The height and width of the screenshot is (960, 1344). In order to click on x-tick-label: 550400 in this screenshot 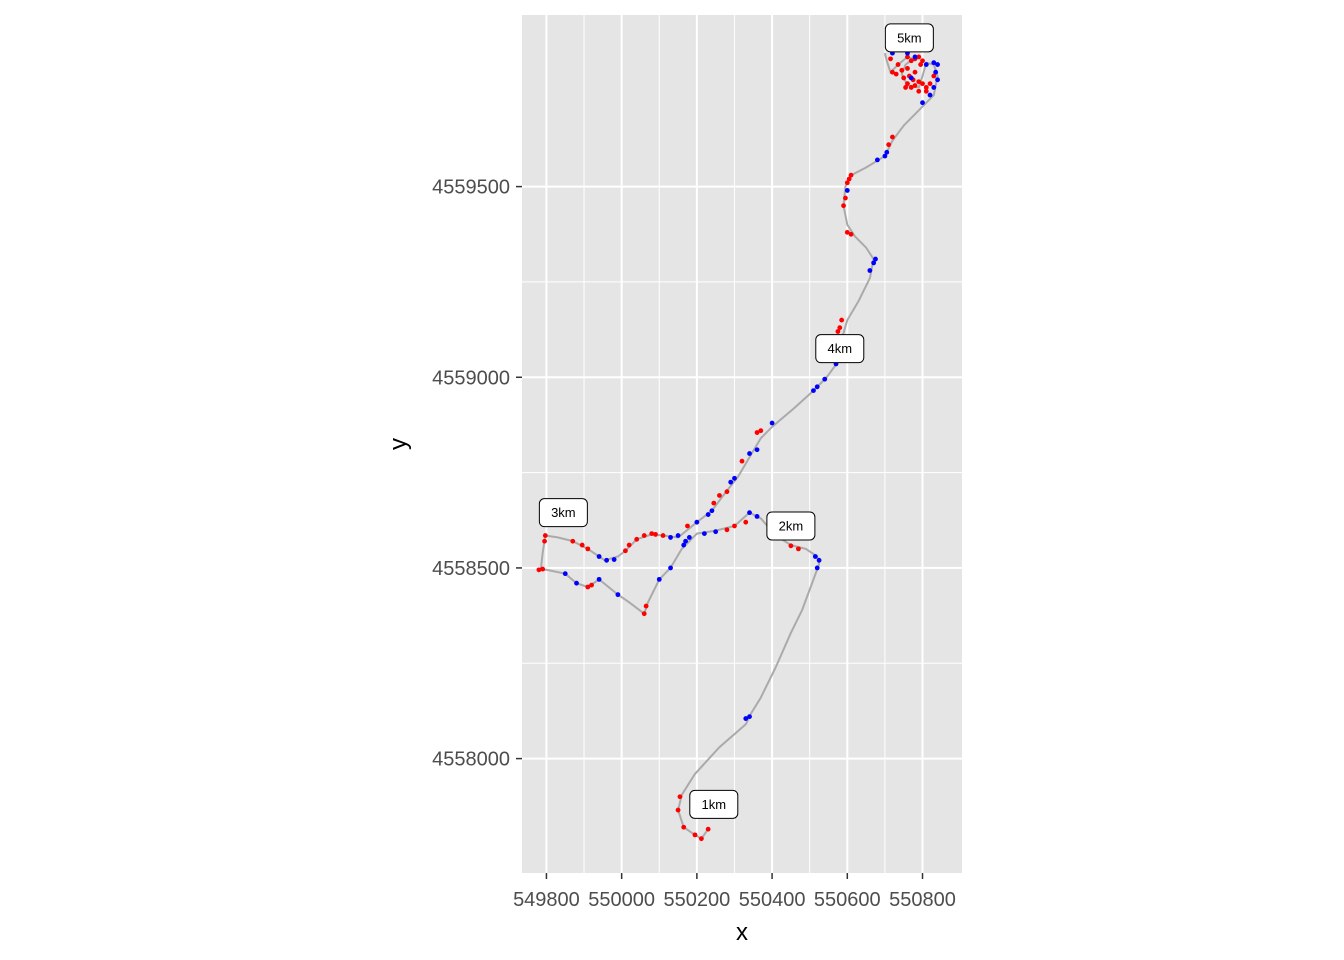, I will do `click(772, 900)`.